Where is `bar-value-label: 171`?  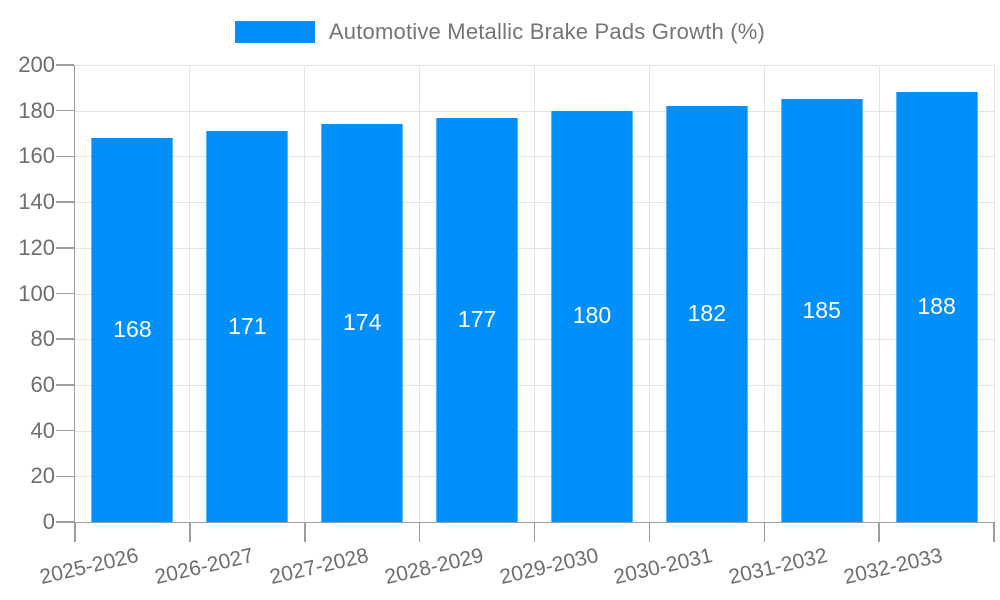 bar-value-label: 171 is located at coordinates (247, 325).